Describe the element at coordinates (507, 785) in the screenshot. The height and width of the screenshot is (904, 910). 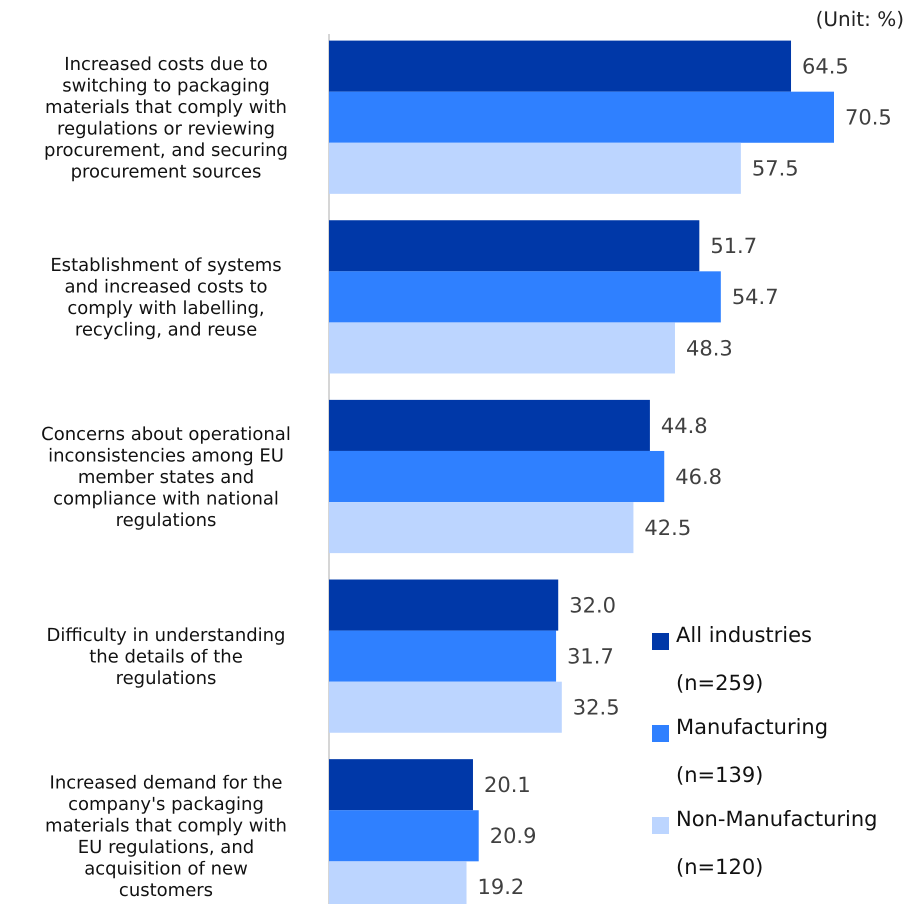
I see `data-label: 20.1` at that location.